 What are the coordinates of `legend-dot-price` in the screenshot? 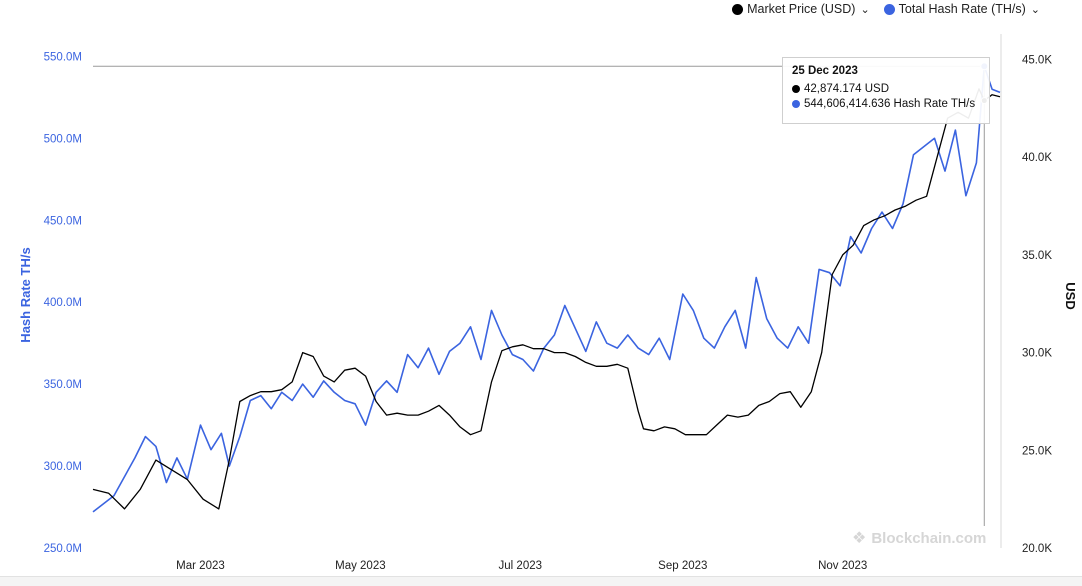 It's located at (738, 9).